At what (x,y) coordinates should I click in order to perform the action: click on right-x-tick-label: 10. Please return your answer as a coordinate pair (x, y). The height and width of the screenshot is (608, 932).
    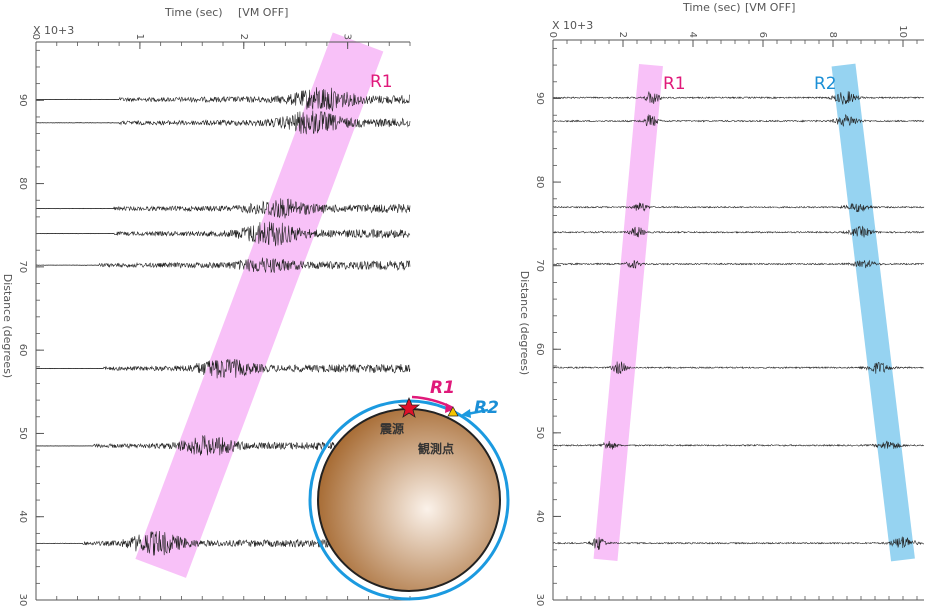
    Looking at the image, I should click on (902, 31).